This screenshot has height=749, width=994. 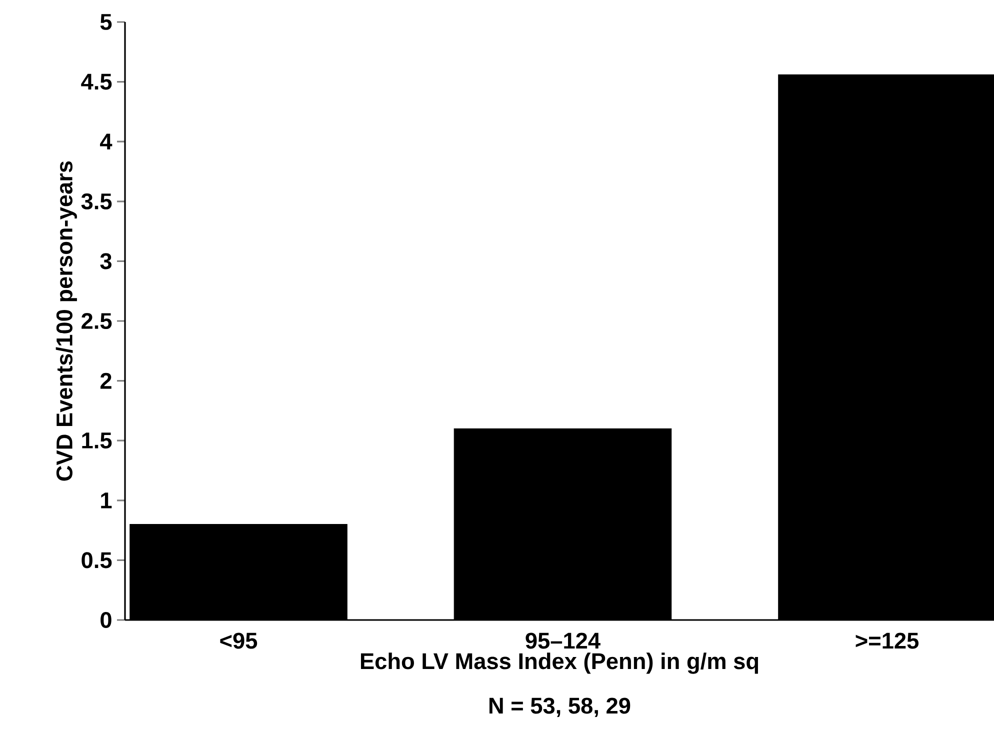 I want to click on y-tick-label: 4.5, so click(x=96, y=82).